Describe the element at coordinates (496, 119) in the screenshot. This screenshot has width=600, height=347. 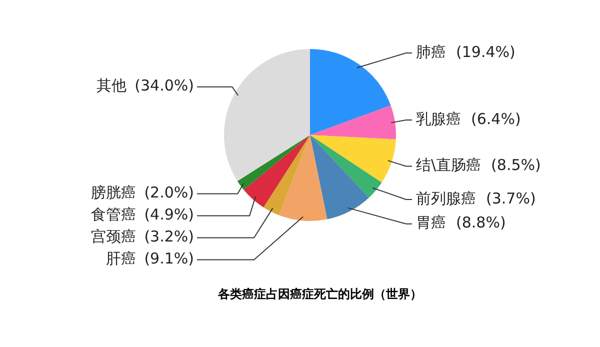
I see `data-label: (6.4%)` at that location.